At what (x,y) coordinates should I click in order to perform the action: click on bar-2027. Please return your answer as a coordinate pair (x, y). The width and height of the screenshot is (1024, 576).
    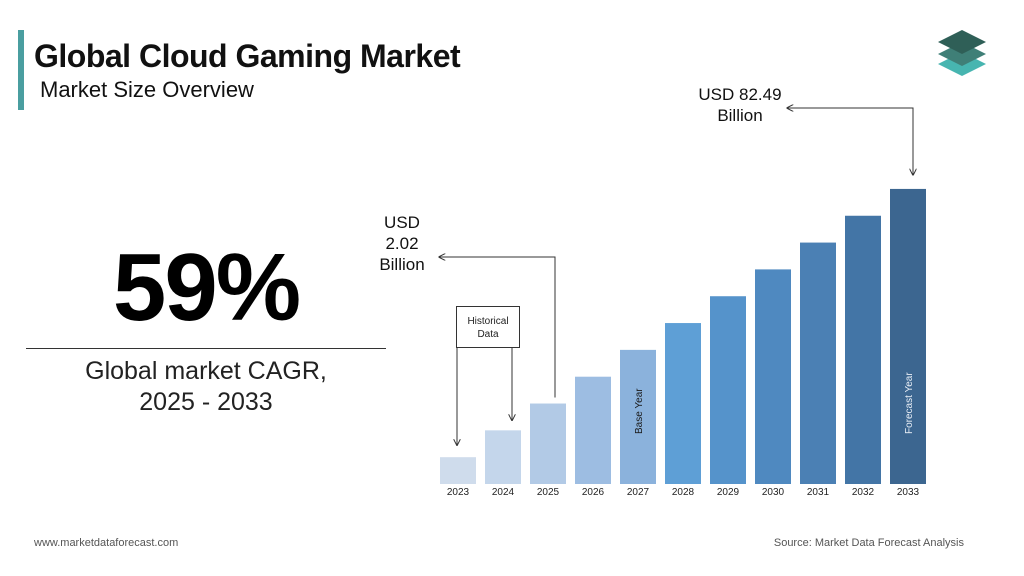
    Looking at the image, I should click on (638, 416).